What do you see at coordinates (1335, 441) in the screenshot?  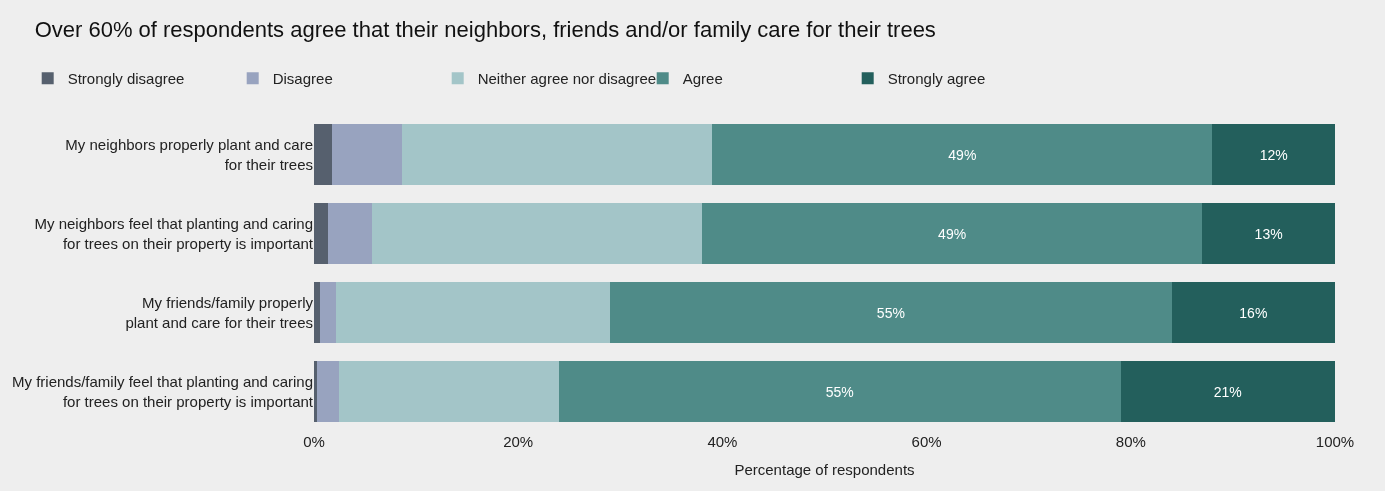 I see `x-tick-label: 100%` at bounding box center [1335, 441].